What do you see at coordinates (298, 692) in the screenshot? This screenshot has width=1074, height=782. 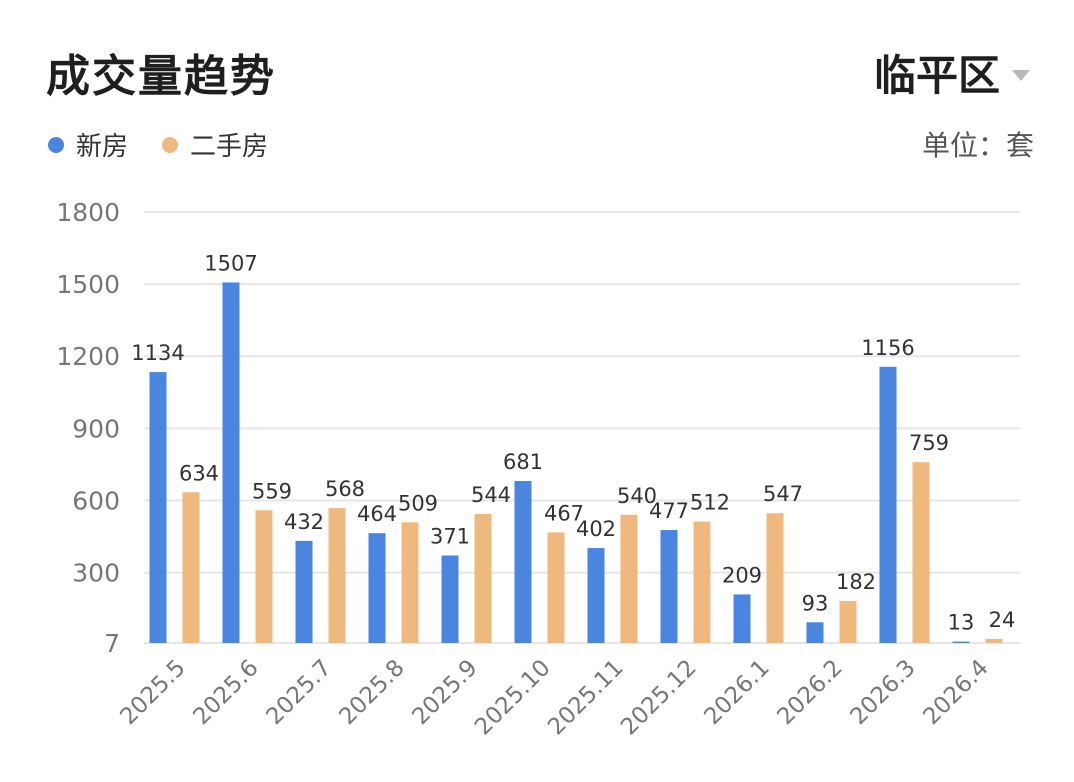 I see `x-tick-label: 2025.7` at bounding box center [298, 692].